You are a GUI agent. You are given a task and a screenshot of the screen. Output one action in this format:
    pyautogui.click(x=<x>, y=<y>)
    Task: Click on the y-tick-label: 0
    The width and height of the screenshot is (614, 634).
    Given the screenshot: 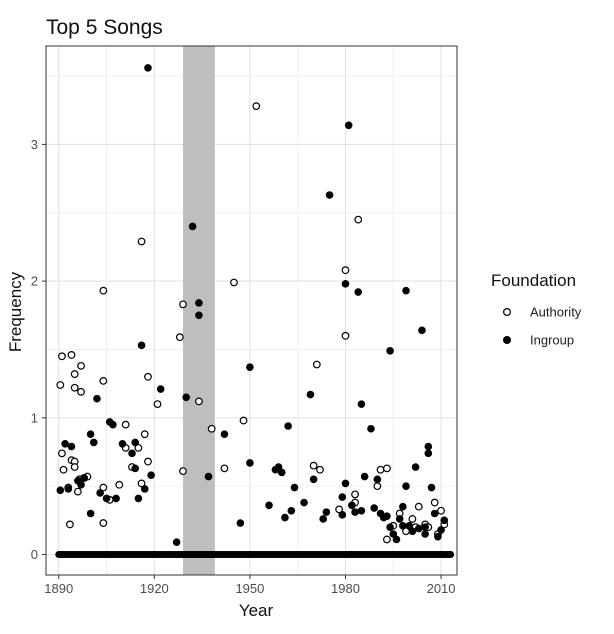 What is the action you would take?
    pyautogui.click(x=34, y=554)
    